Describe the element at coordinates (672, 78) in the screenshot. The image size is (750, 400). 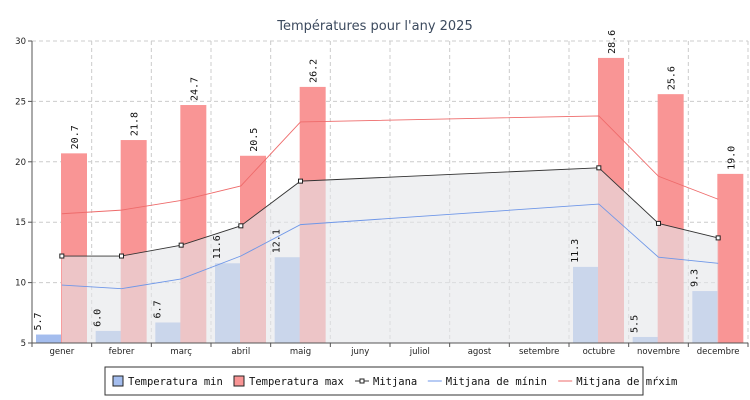
I see `data-label-max: 25.6` at that location.